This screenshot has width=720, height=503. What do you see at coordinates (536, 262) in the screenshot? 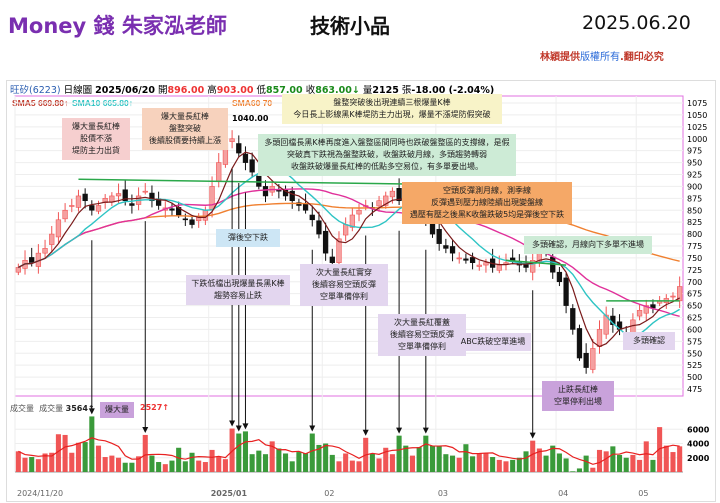
I see `trend-line` at bounding box center [536, 262].